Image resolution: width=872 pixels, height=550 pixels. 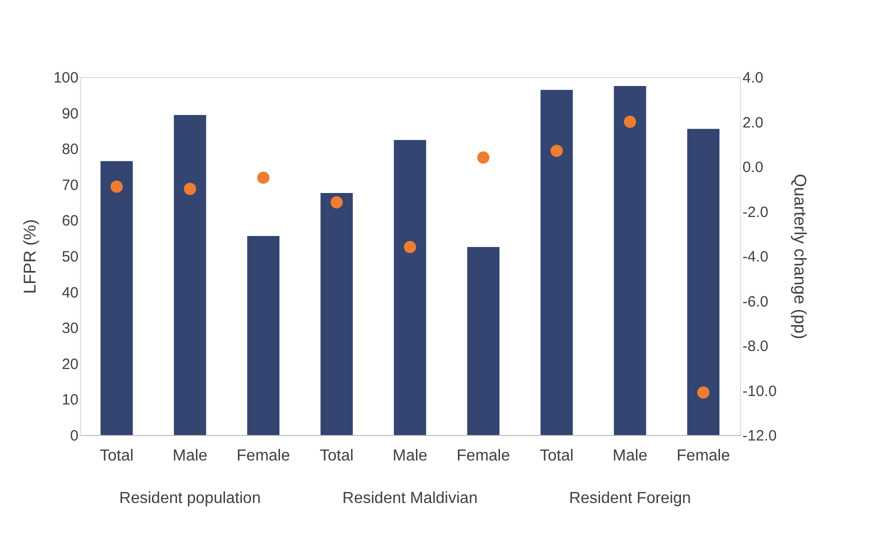 I want to click on y2-tick-label: -6.0, so click(x=755, y=301).